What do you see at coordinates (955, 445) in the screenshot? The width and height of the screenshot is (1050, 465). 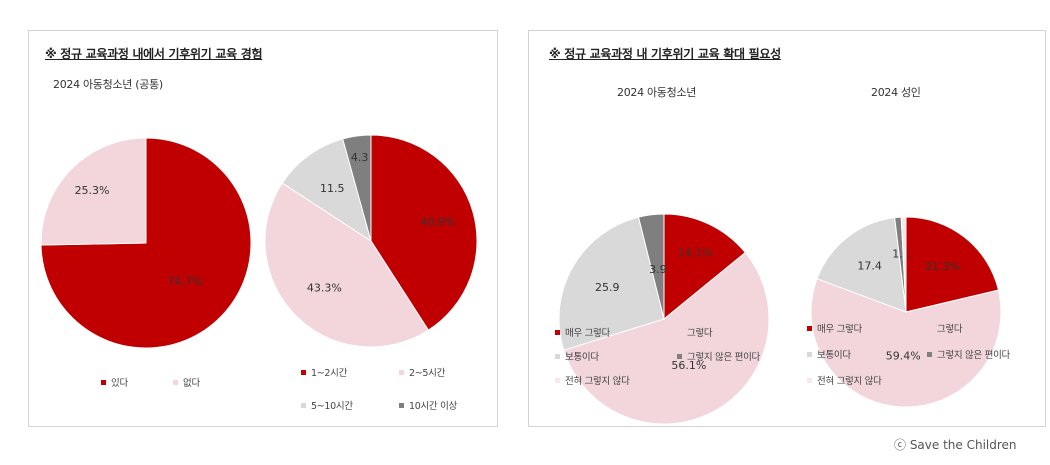 I see `copyright-credit: ⓒ Save the Children` at bounding box center [955, 445].